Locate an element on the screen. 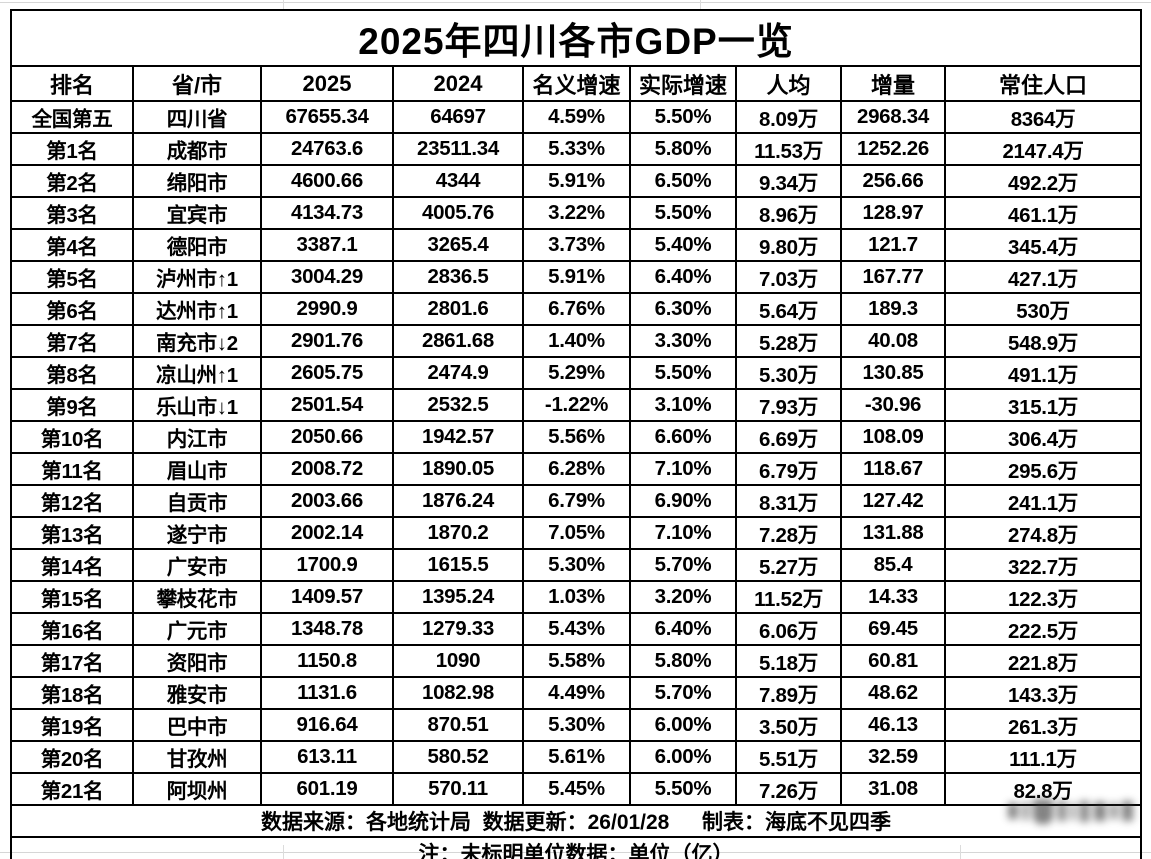 This screenshot has width=1151, height=859. table-cell-6: 7.89万 is located at coordinates (788, 693).